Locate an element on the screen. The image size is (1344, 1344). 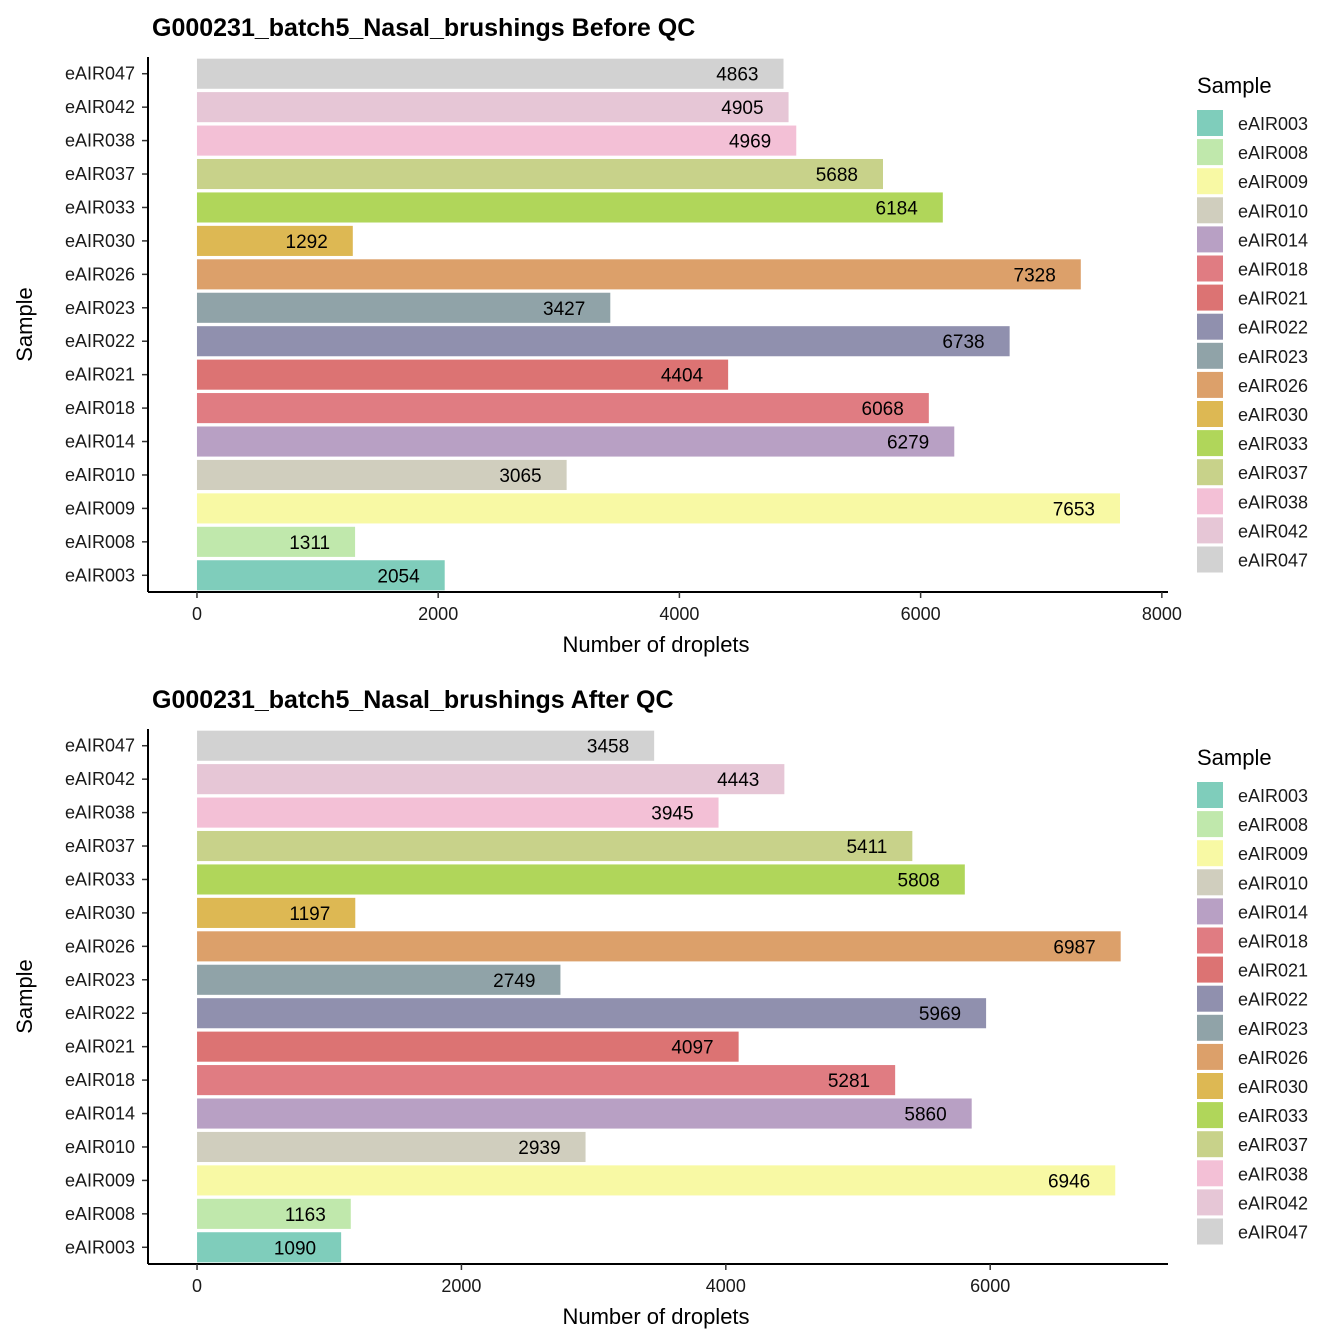
data-label-eAIR038: 3945 is located at coordinates (672, 814).